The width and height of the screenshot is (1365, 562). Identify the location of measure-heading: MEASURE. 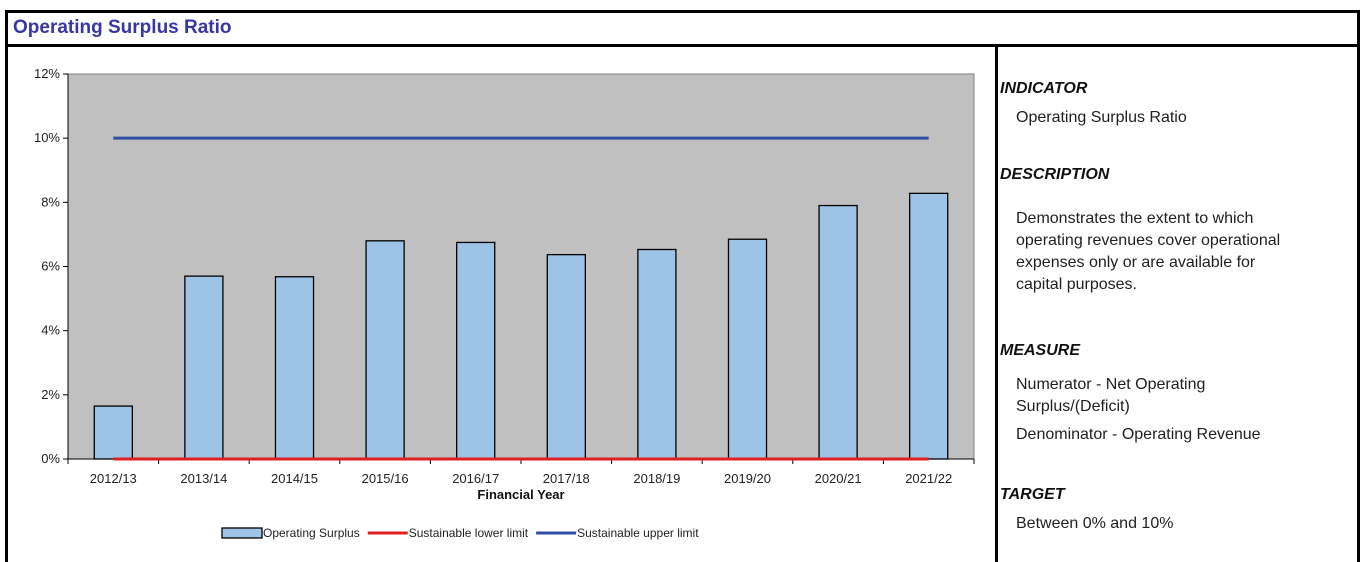
(1040, 350).